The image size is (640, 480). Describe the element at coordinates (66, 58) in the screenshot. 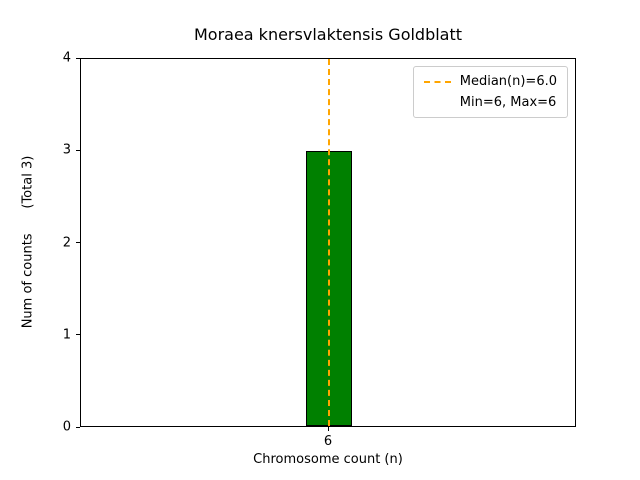

I see `y-tick-label: 4` at that location.